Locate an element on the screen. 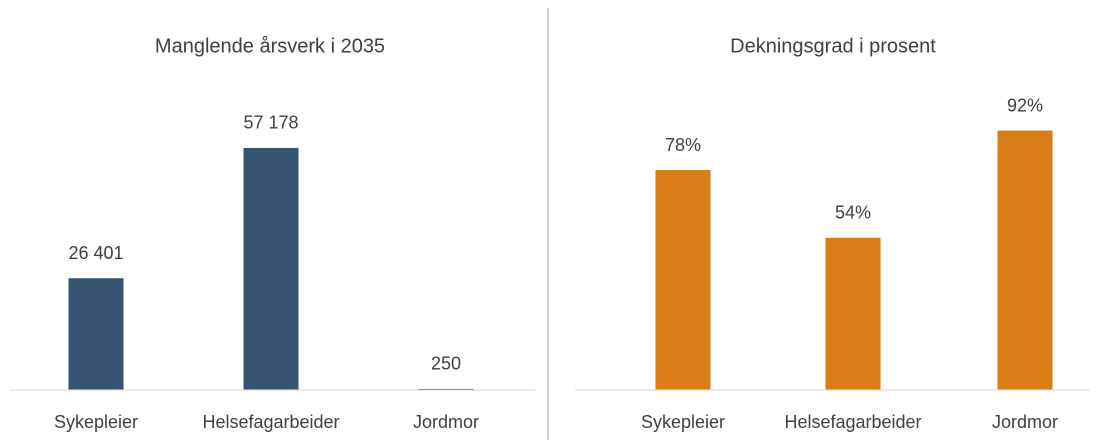 The image size is (1098, 443). value-label: 78% is located at coordinates (683, 145).